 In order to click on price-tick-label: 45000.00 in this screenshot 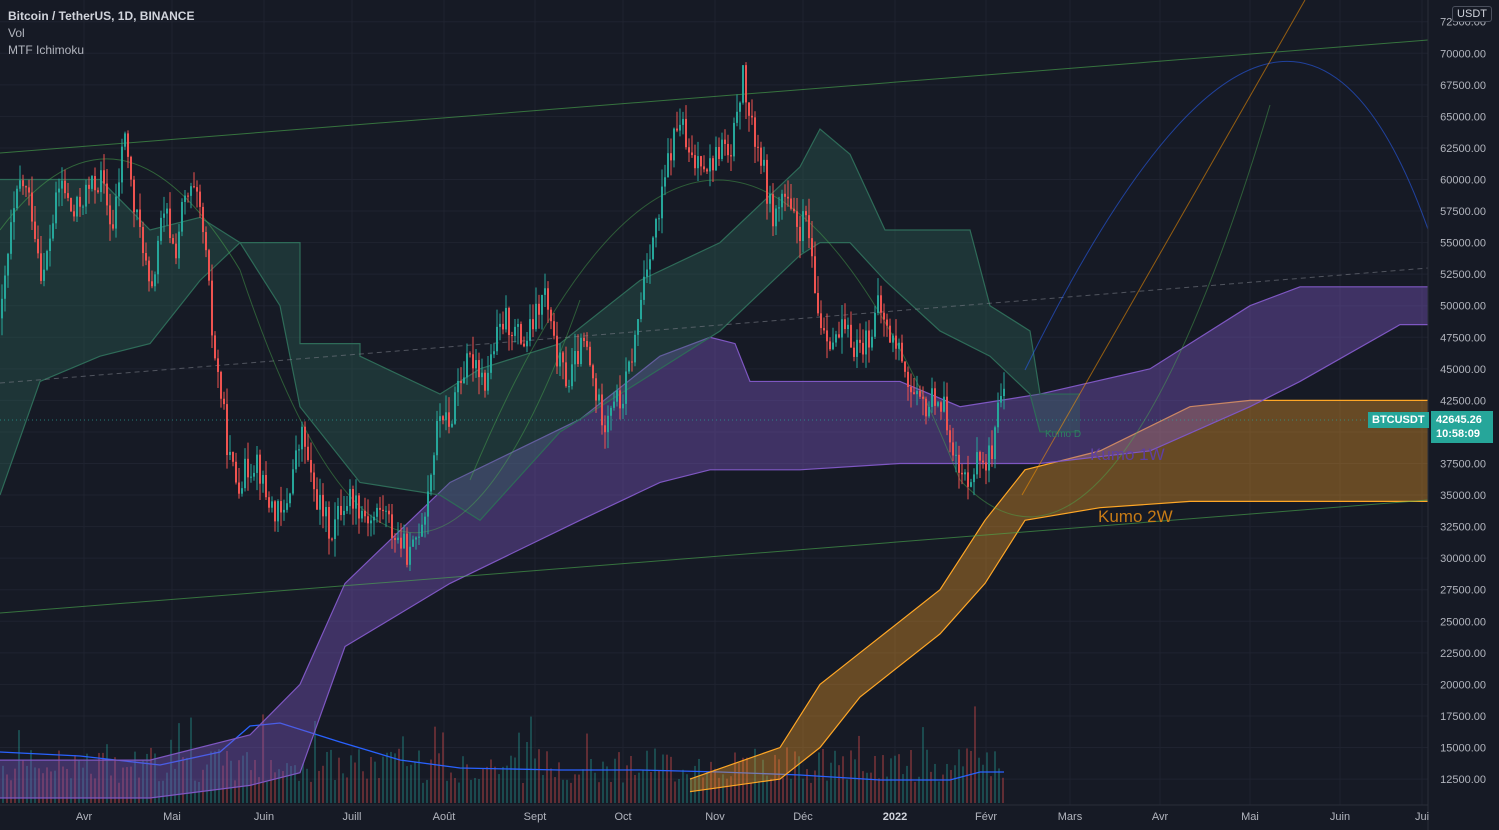, I will do `click(1463, 370)`.